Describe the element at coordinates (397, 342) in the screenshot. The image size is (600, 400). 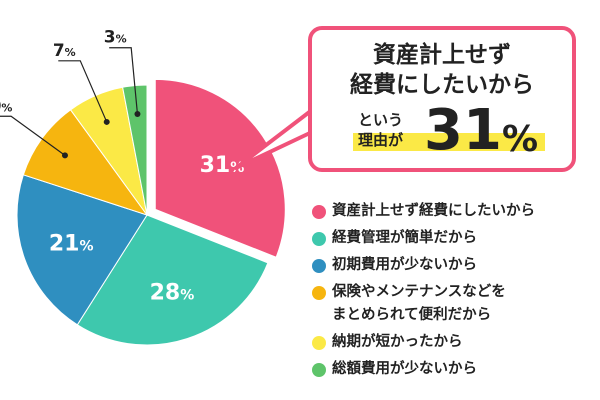
I see `legend-label-5: 納期が短かったから` at that location.